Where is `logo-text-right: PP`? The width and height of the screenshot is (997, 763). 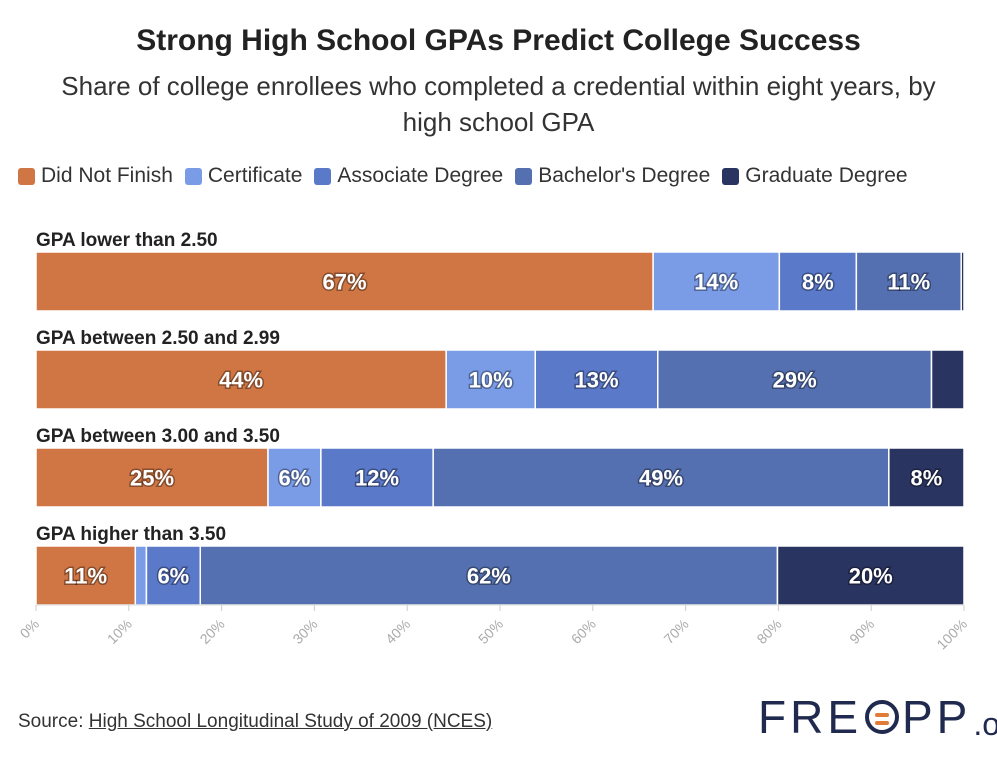
logo-text-right: PP is located at coordinates (937, 717).